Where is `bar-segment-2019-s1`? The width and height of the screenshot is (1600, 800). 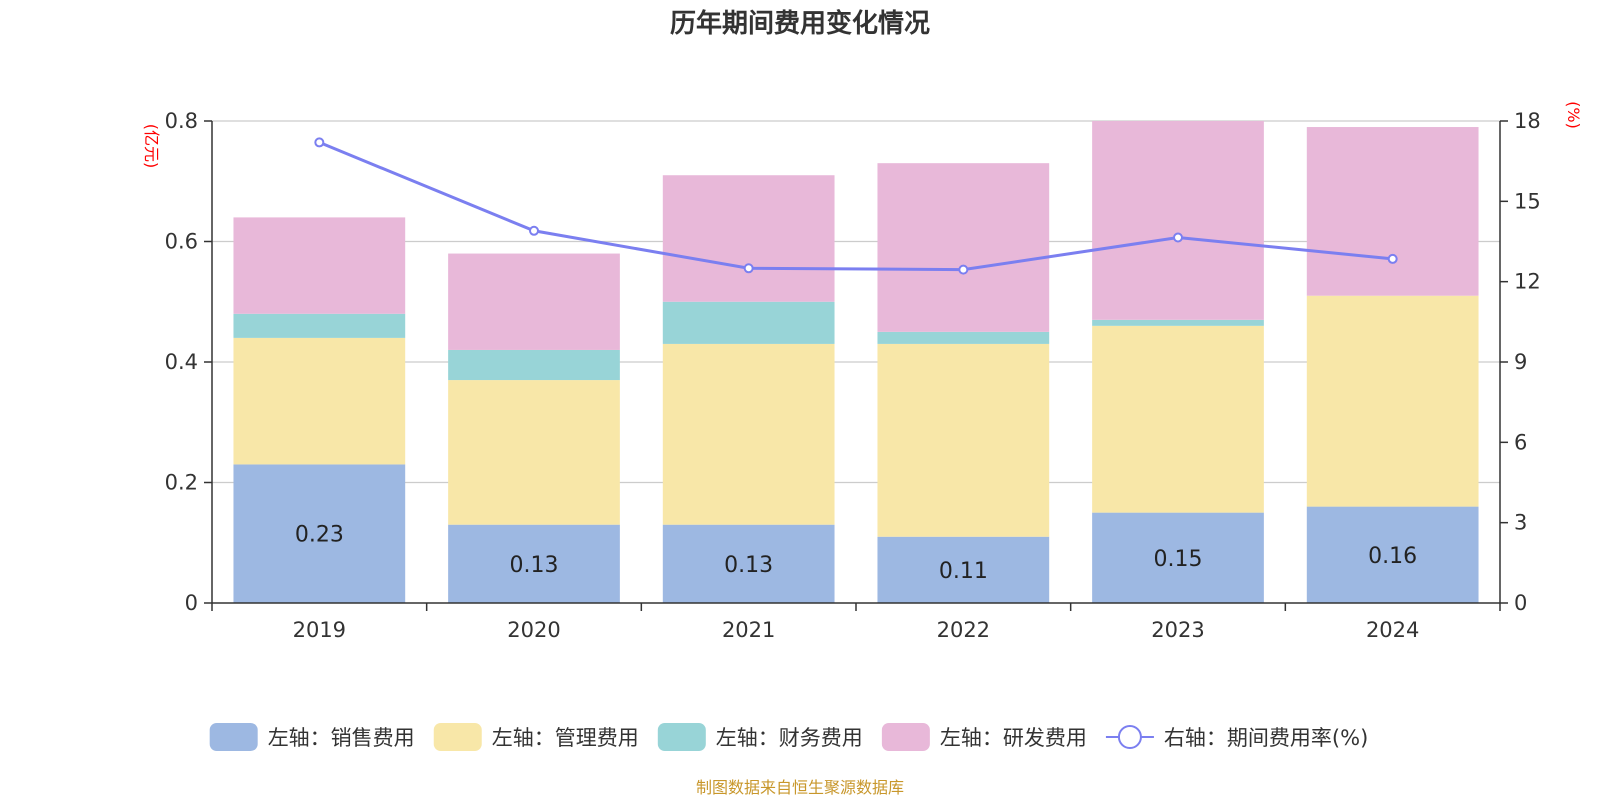
bar-segment-2019-s1 is located at coordinates (319, 401).